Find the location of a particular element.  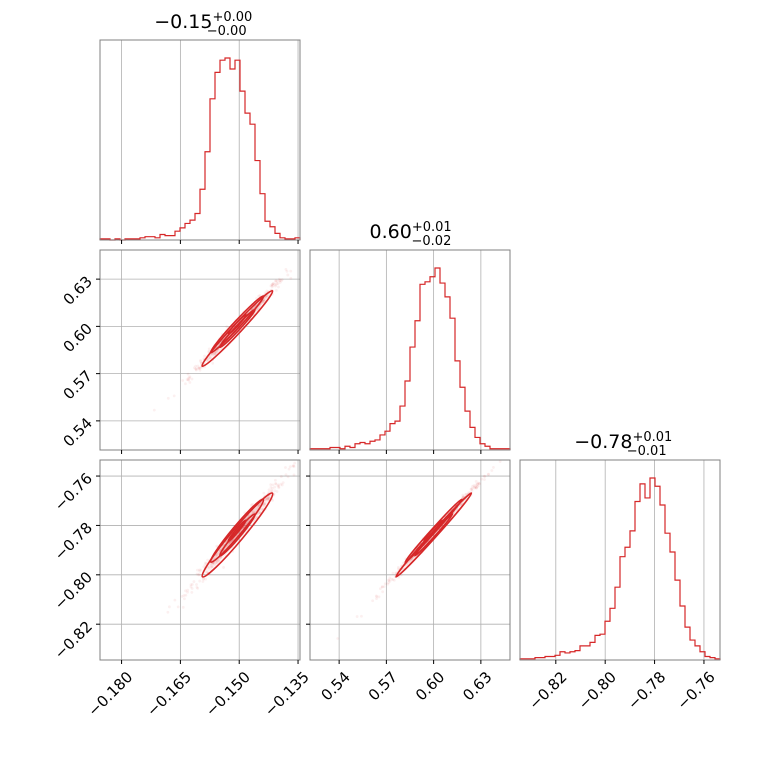

panel-title-0: −0.15+0.00 is located at coordinates (203, 21).